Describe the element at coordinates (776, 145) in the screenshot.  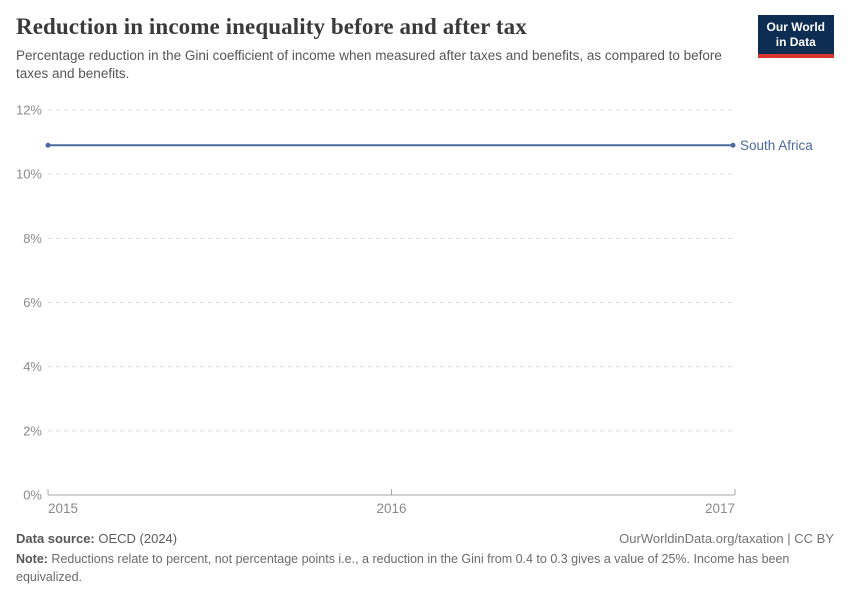
I see `series-label: South Africa` at that location.